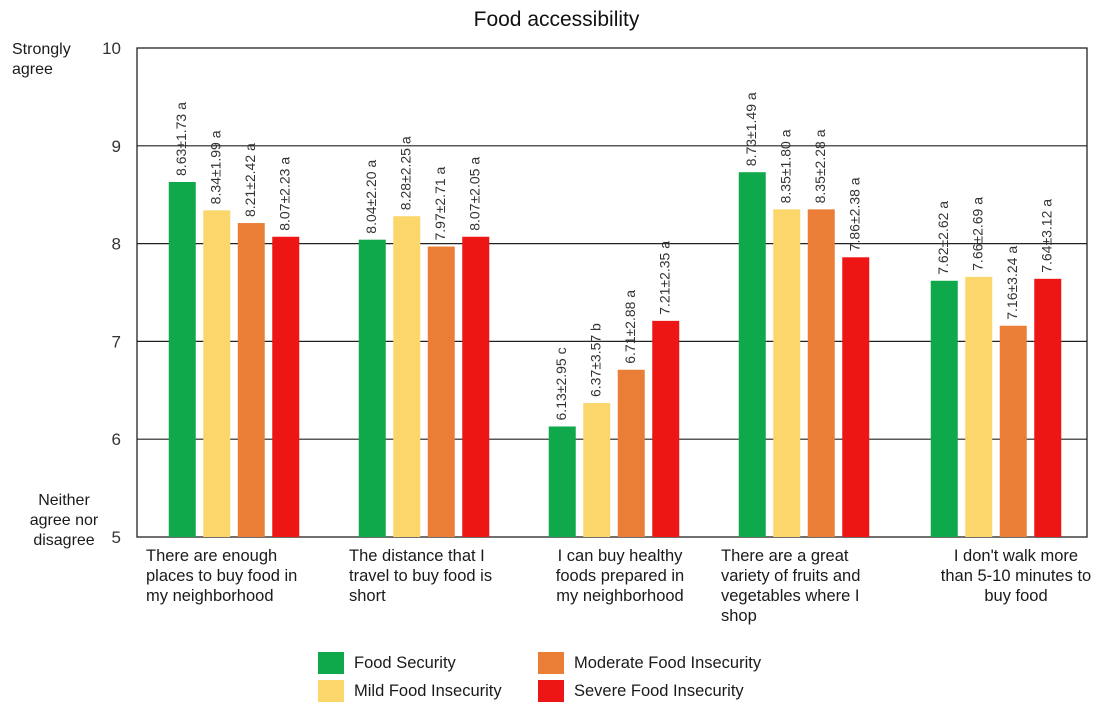  What do you see at coordinates (790, 576) in the screenshot?
I see `category-label: variety of fruits and` at bounding box center [790, 576].